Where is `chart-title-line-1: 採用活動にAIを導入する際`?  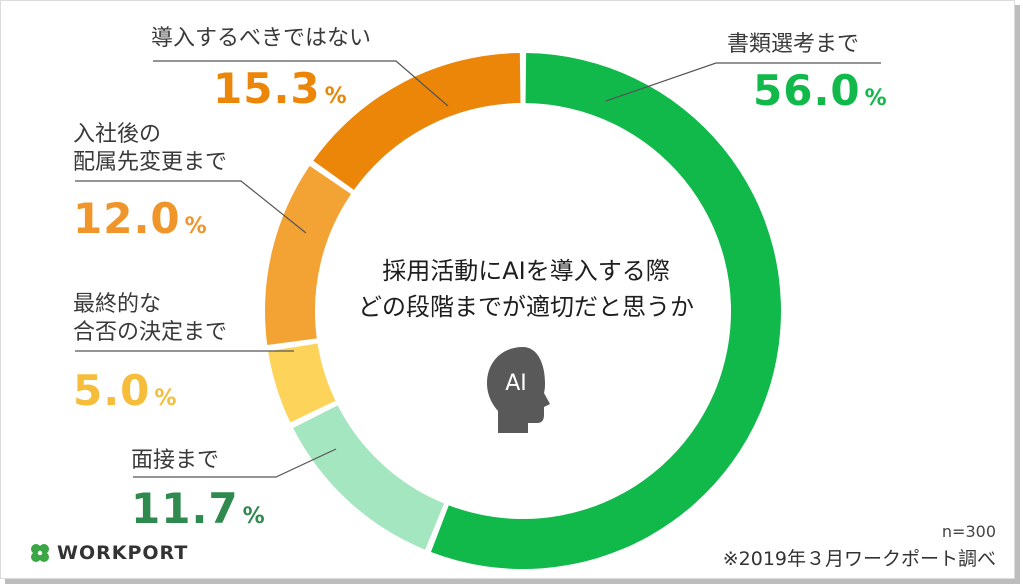 chart-title-line-1: 採用活動にAIを導入する際 is located at coordinates (526, 271).